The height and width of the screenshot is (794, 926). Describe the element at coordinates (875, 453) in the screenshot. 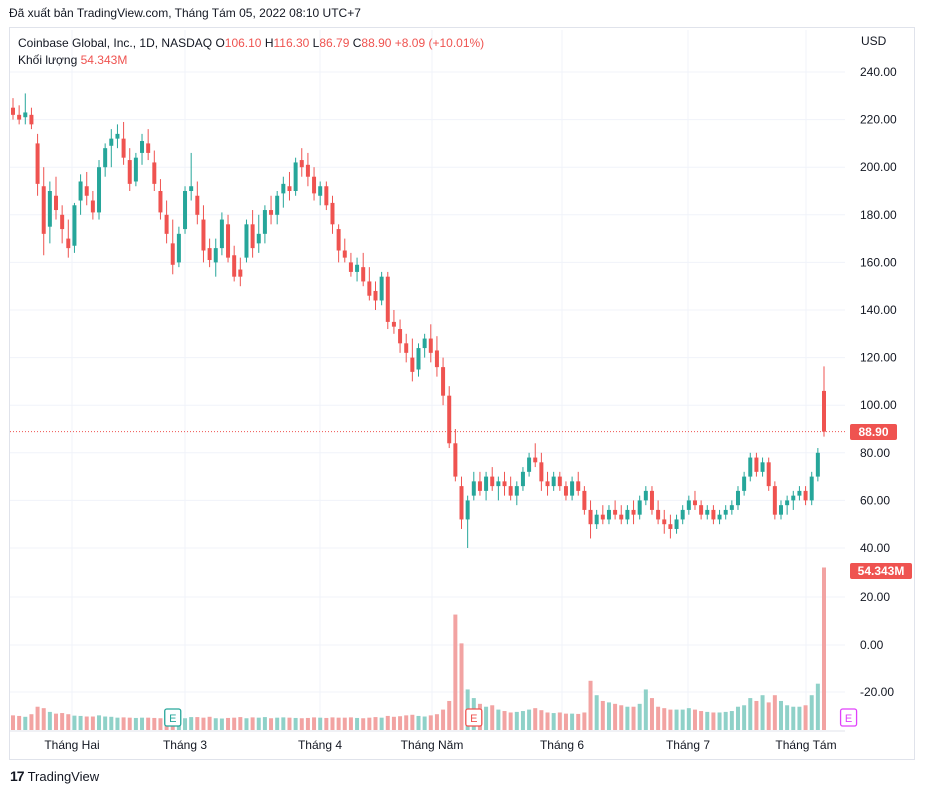

I see `price-tick-label: 80.00` at that location.